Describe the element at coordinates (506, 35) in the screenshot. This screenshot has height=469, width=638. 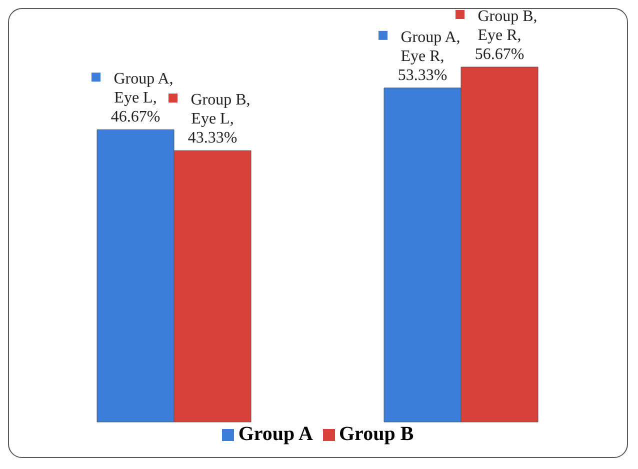
I see `data-label: Group B, Eye R, 56.67%` at that location.